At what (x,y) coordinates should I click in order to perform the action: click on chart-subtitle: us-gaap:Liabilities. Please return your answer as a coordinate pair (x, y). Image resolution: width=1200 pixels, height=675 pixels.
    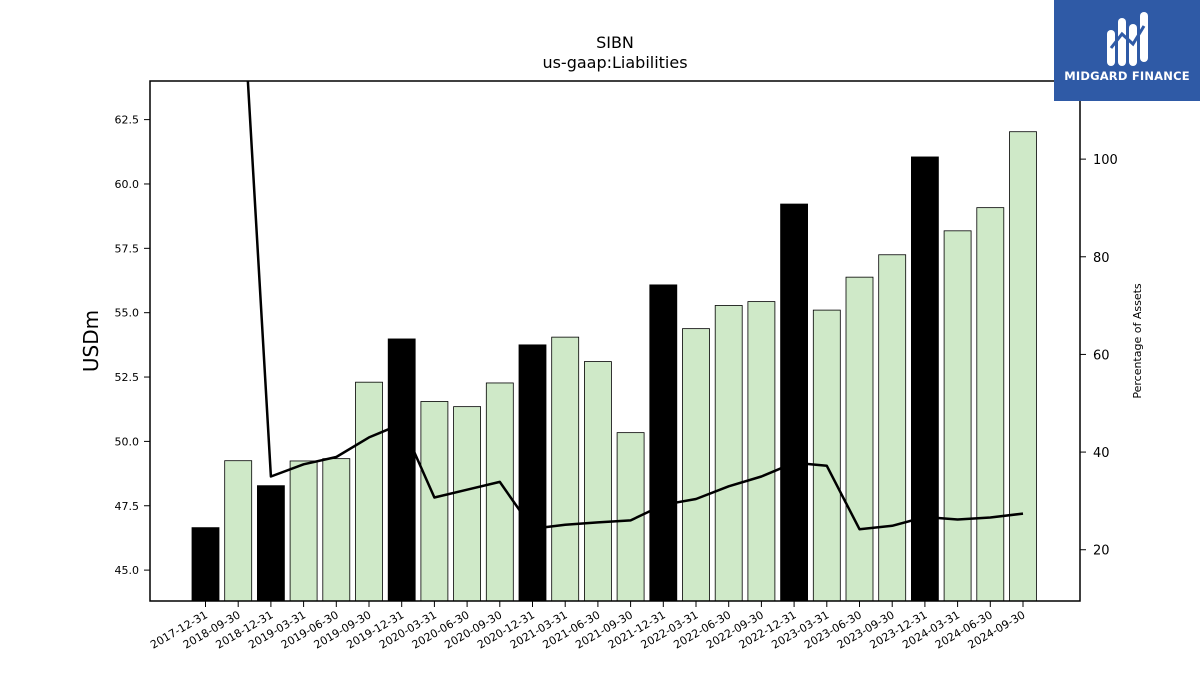
    Looking at the image, I should click on (614, 62).